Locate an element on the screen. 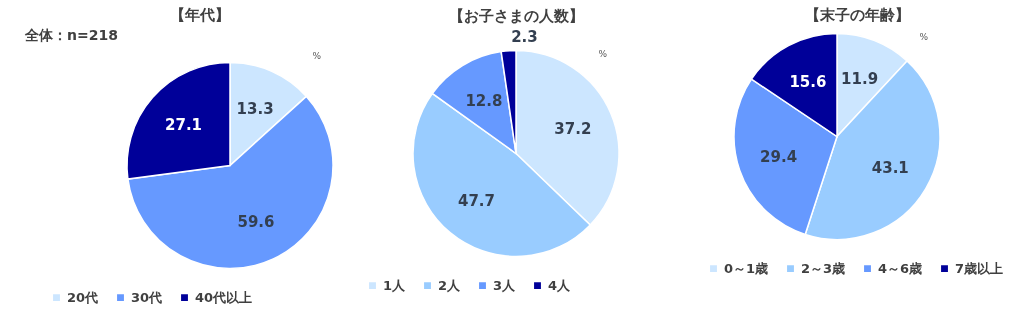 This screenshot has height=323, width=1024. legend-label: 7歳以上 is located at coordinates (979, 268).